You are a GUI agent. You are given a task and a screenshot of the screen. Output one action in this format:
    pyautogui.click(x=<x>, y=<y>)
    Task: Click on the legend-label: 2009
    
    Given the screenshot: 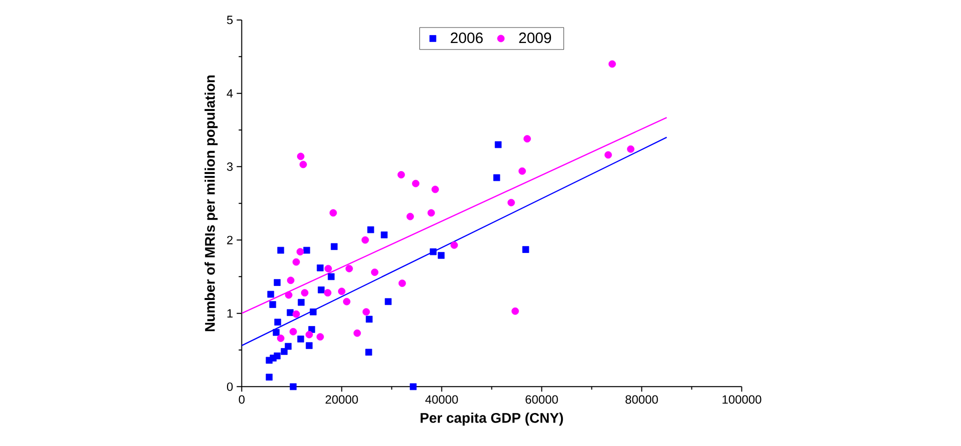 What is the action you would take?
    pyautogui.click(x=535, y=38)
    